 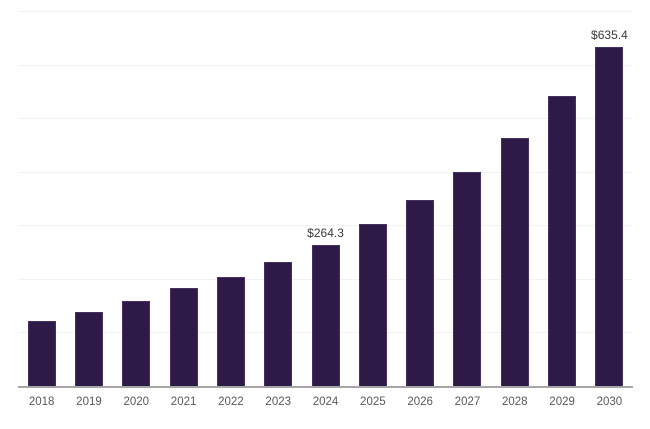 What do you see at coordinates (278, 324) in the screenshot?
I see `bar-2023` at bounding box center [278, 324].